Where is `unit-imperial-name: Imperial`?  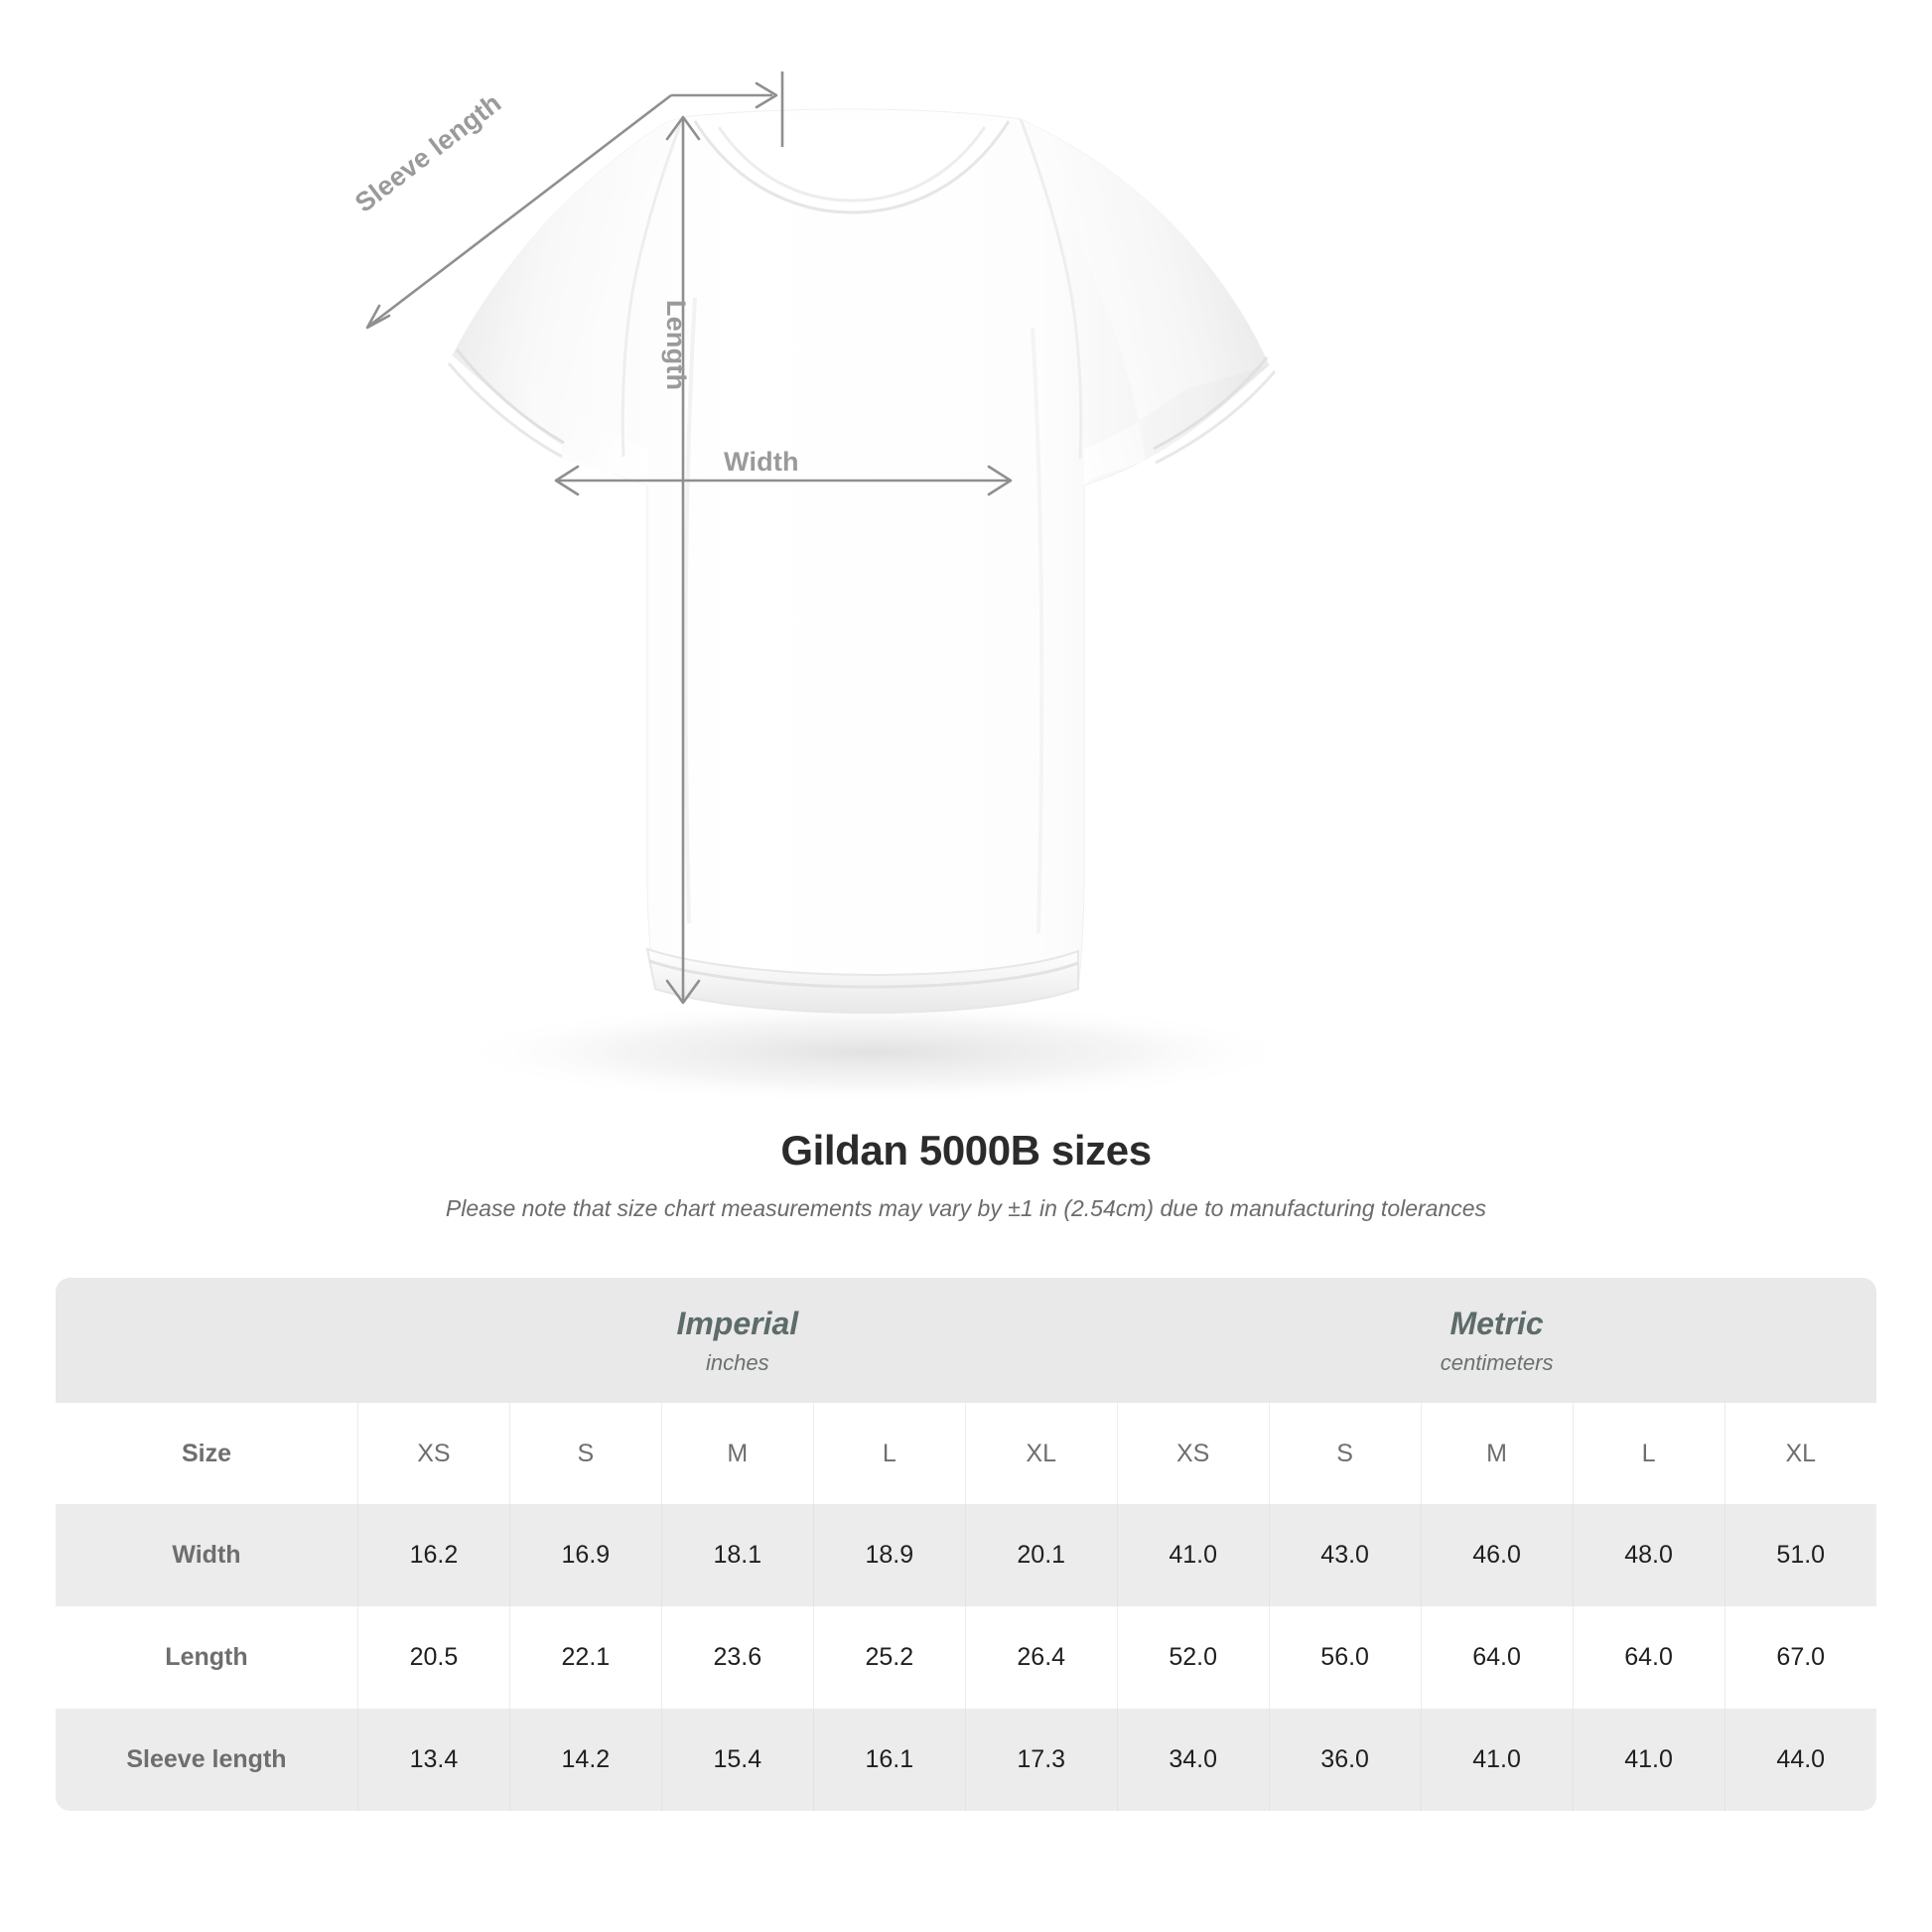 unit-imperial-name: Imperial is located at coordinates (737, 1323).